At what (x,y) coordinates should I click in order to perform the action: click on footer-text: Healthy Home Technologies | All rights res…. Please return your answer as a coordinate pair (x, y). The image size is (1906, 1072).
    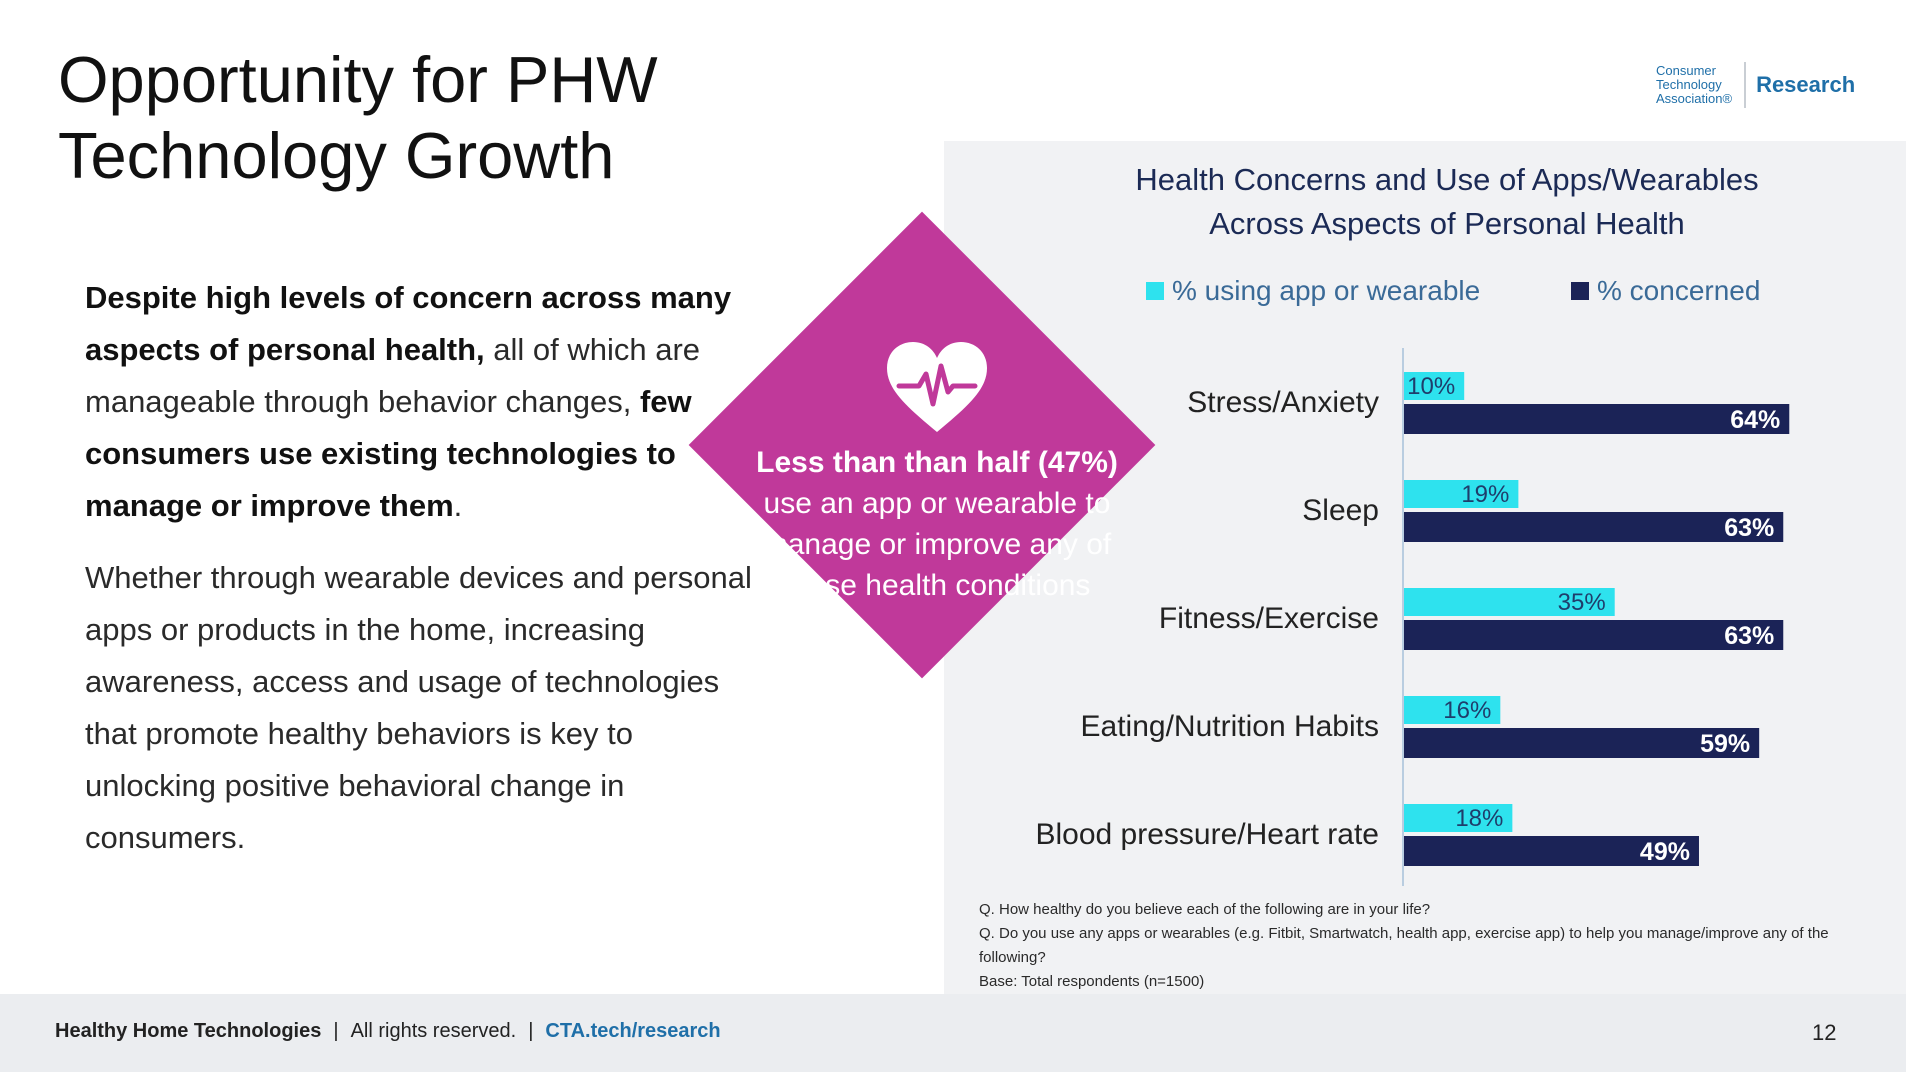
    Looking at the image, I should click on (388, 1031).